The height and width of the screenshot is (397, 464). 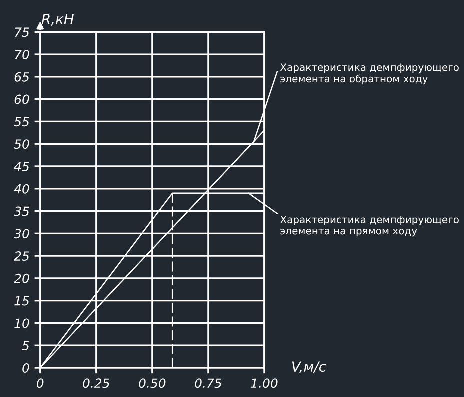 I want to click on y-tick-label: 75, so click(x=22, y=33).